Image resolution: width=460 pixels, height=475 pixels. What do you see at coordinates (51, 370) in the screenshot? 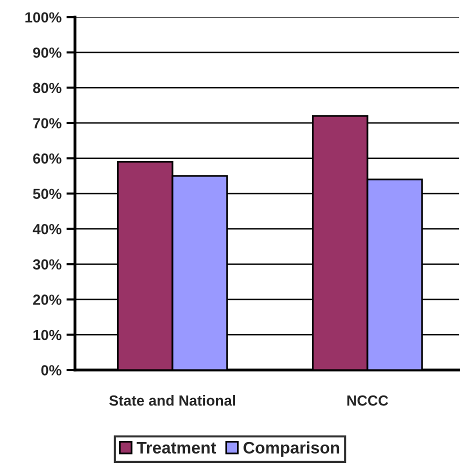
I see `y-tick-label: 0%` at bounding box center [51, 370].